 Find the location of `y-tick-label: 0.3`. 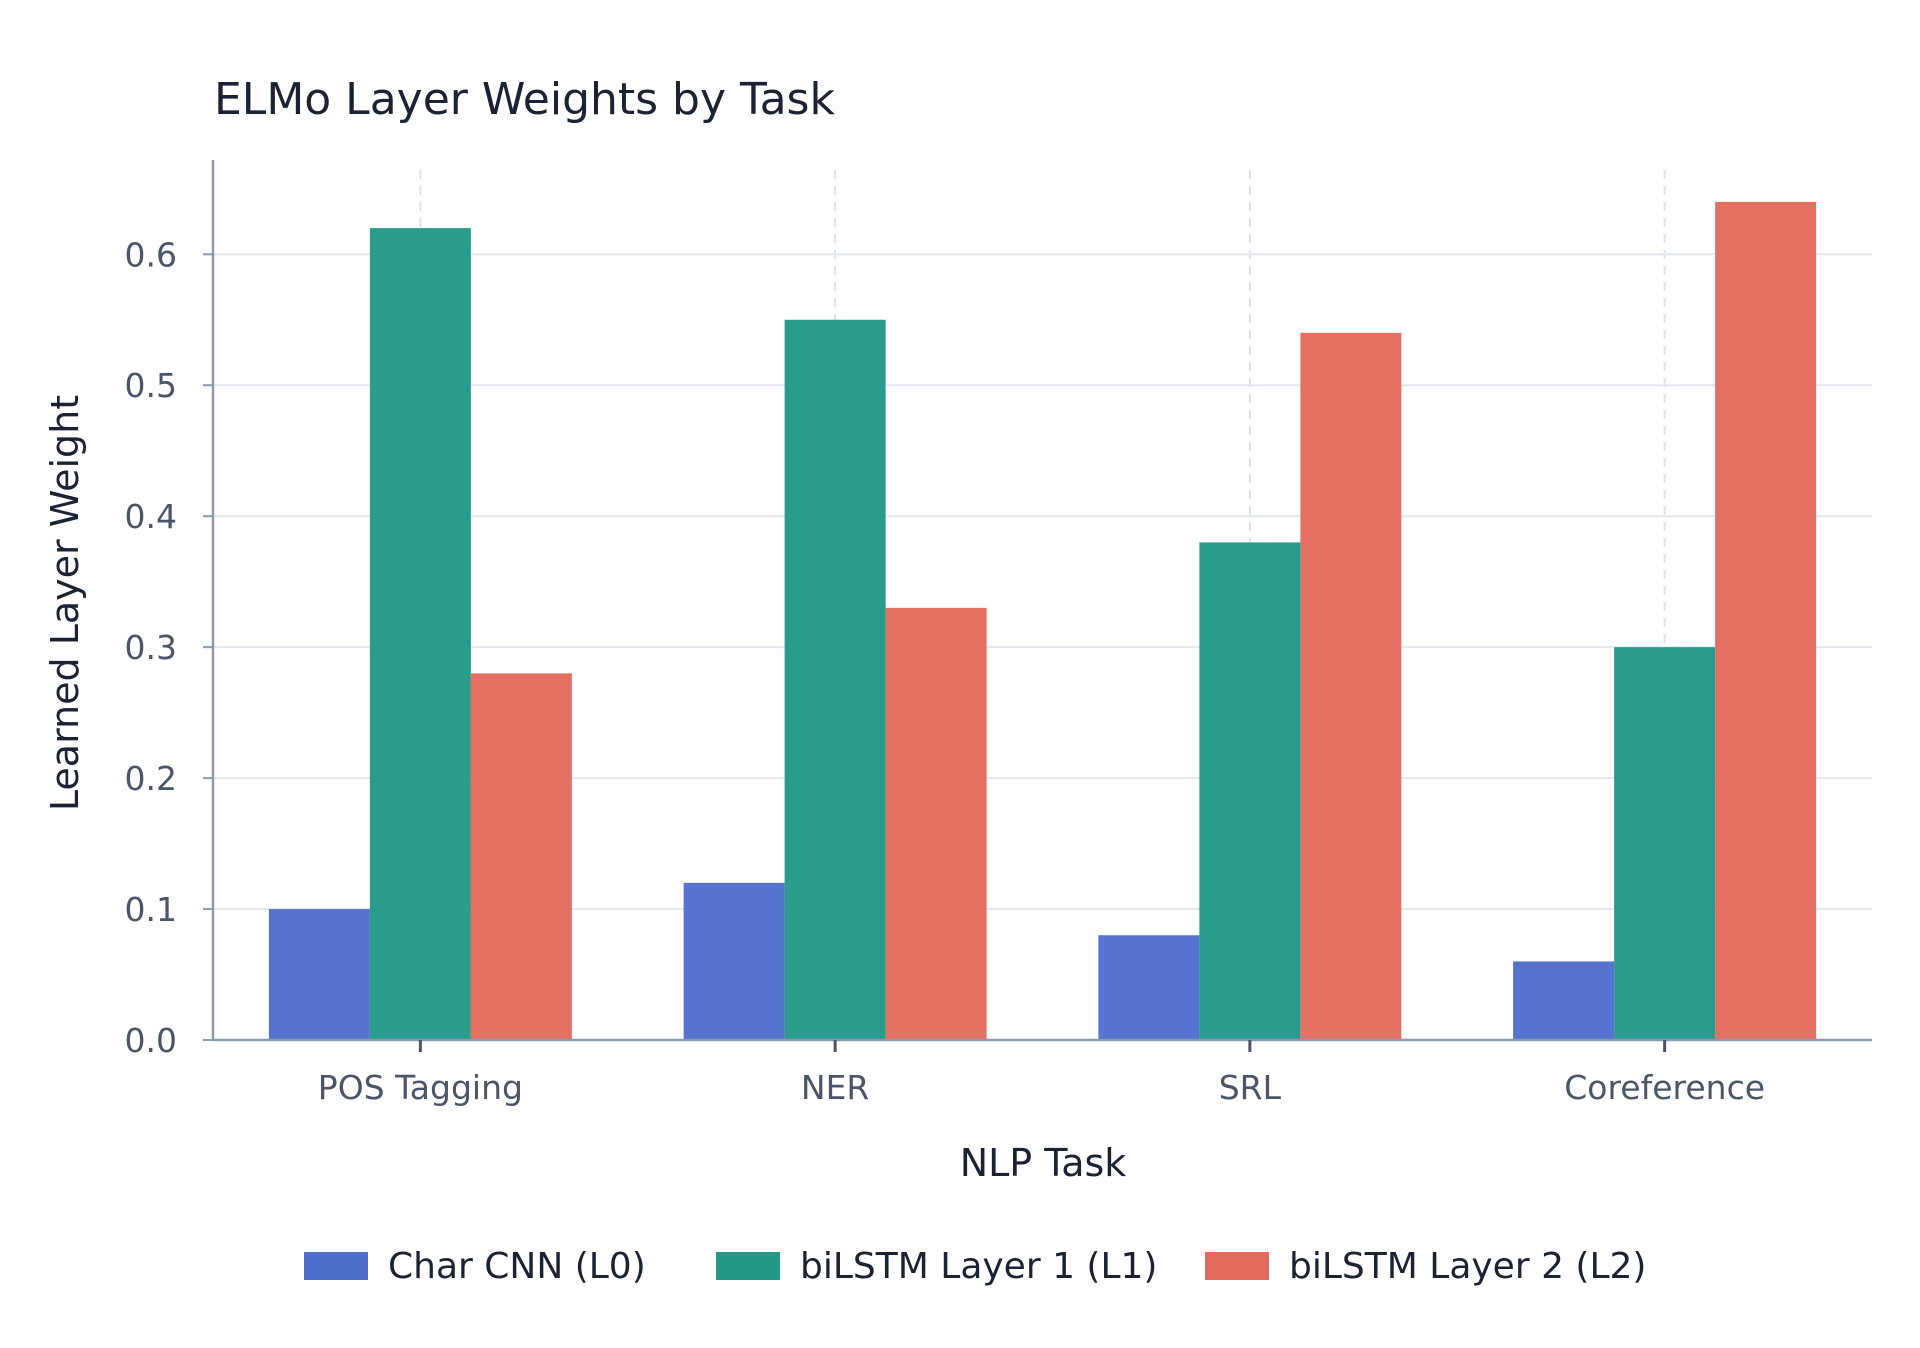

y-tick-label: 0.3 is located at coordinates (151, 647).